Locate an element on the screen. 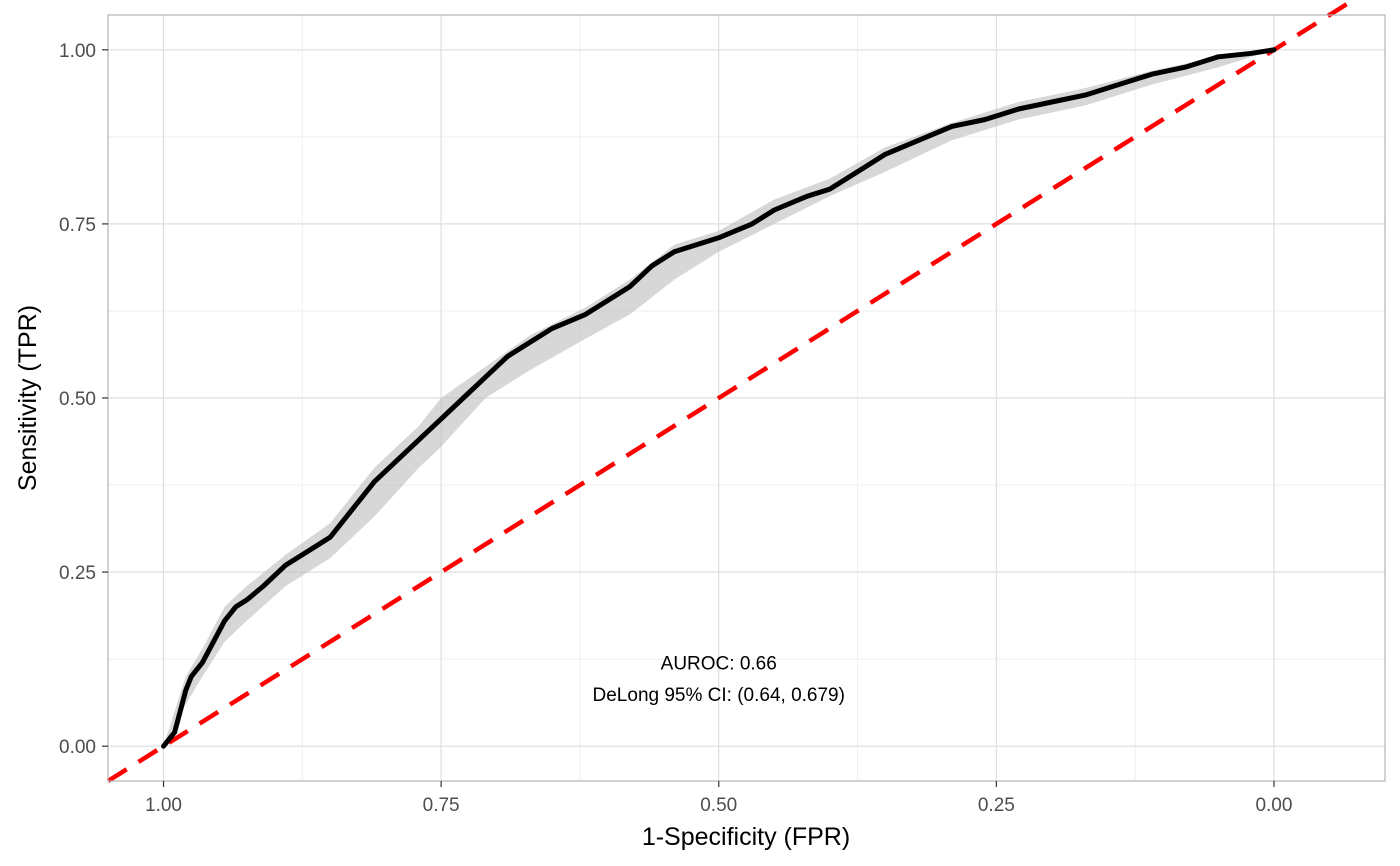 This screenshot has width=1400, height=866. x-tick-label: 0.25 is located at coordinates (996, 805).